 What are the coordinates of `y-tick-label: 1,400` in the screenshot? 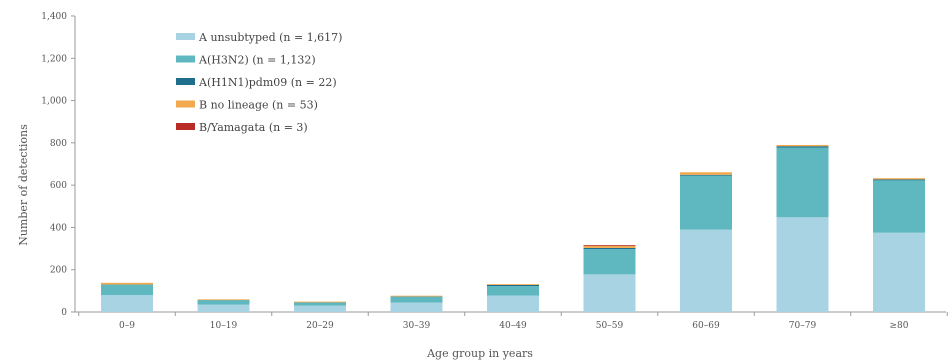 It's located at (54, 17).